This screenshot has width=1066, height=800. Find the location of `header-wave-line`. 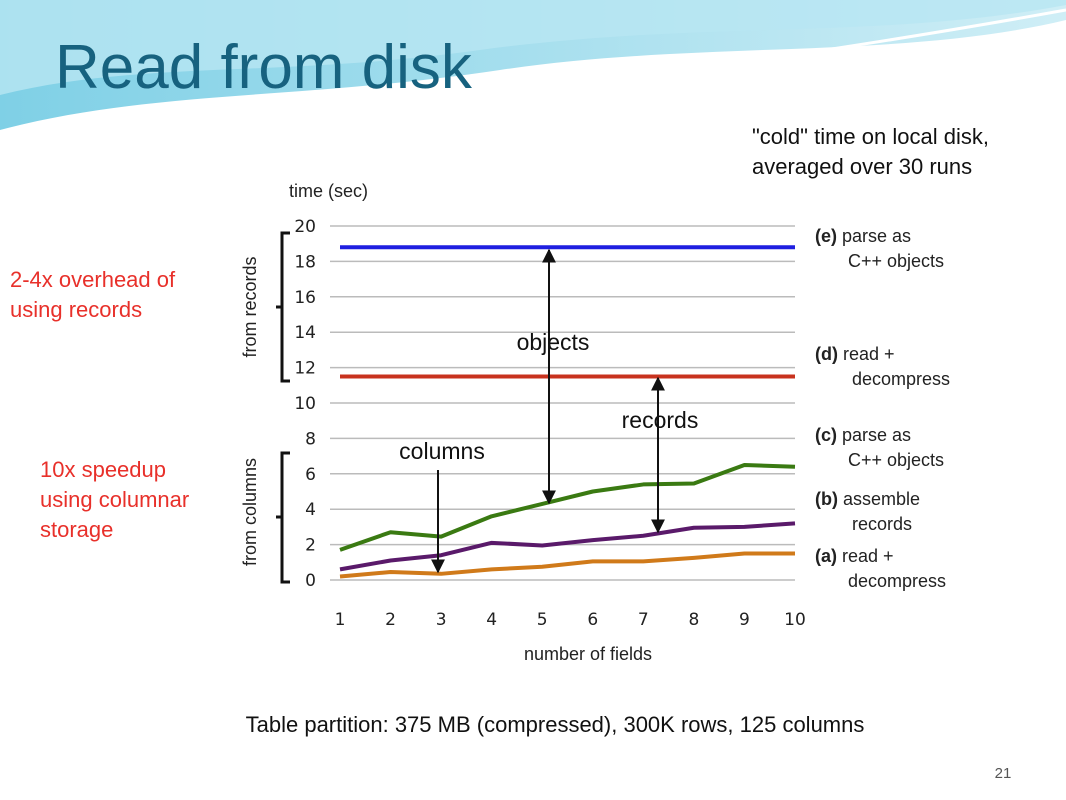

header-wave-line is located at coordinates (782, 52).